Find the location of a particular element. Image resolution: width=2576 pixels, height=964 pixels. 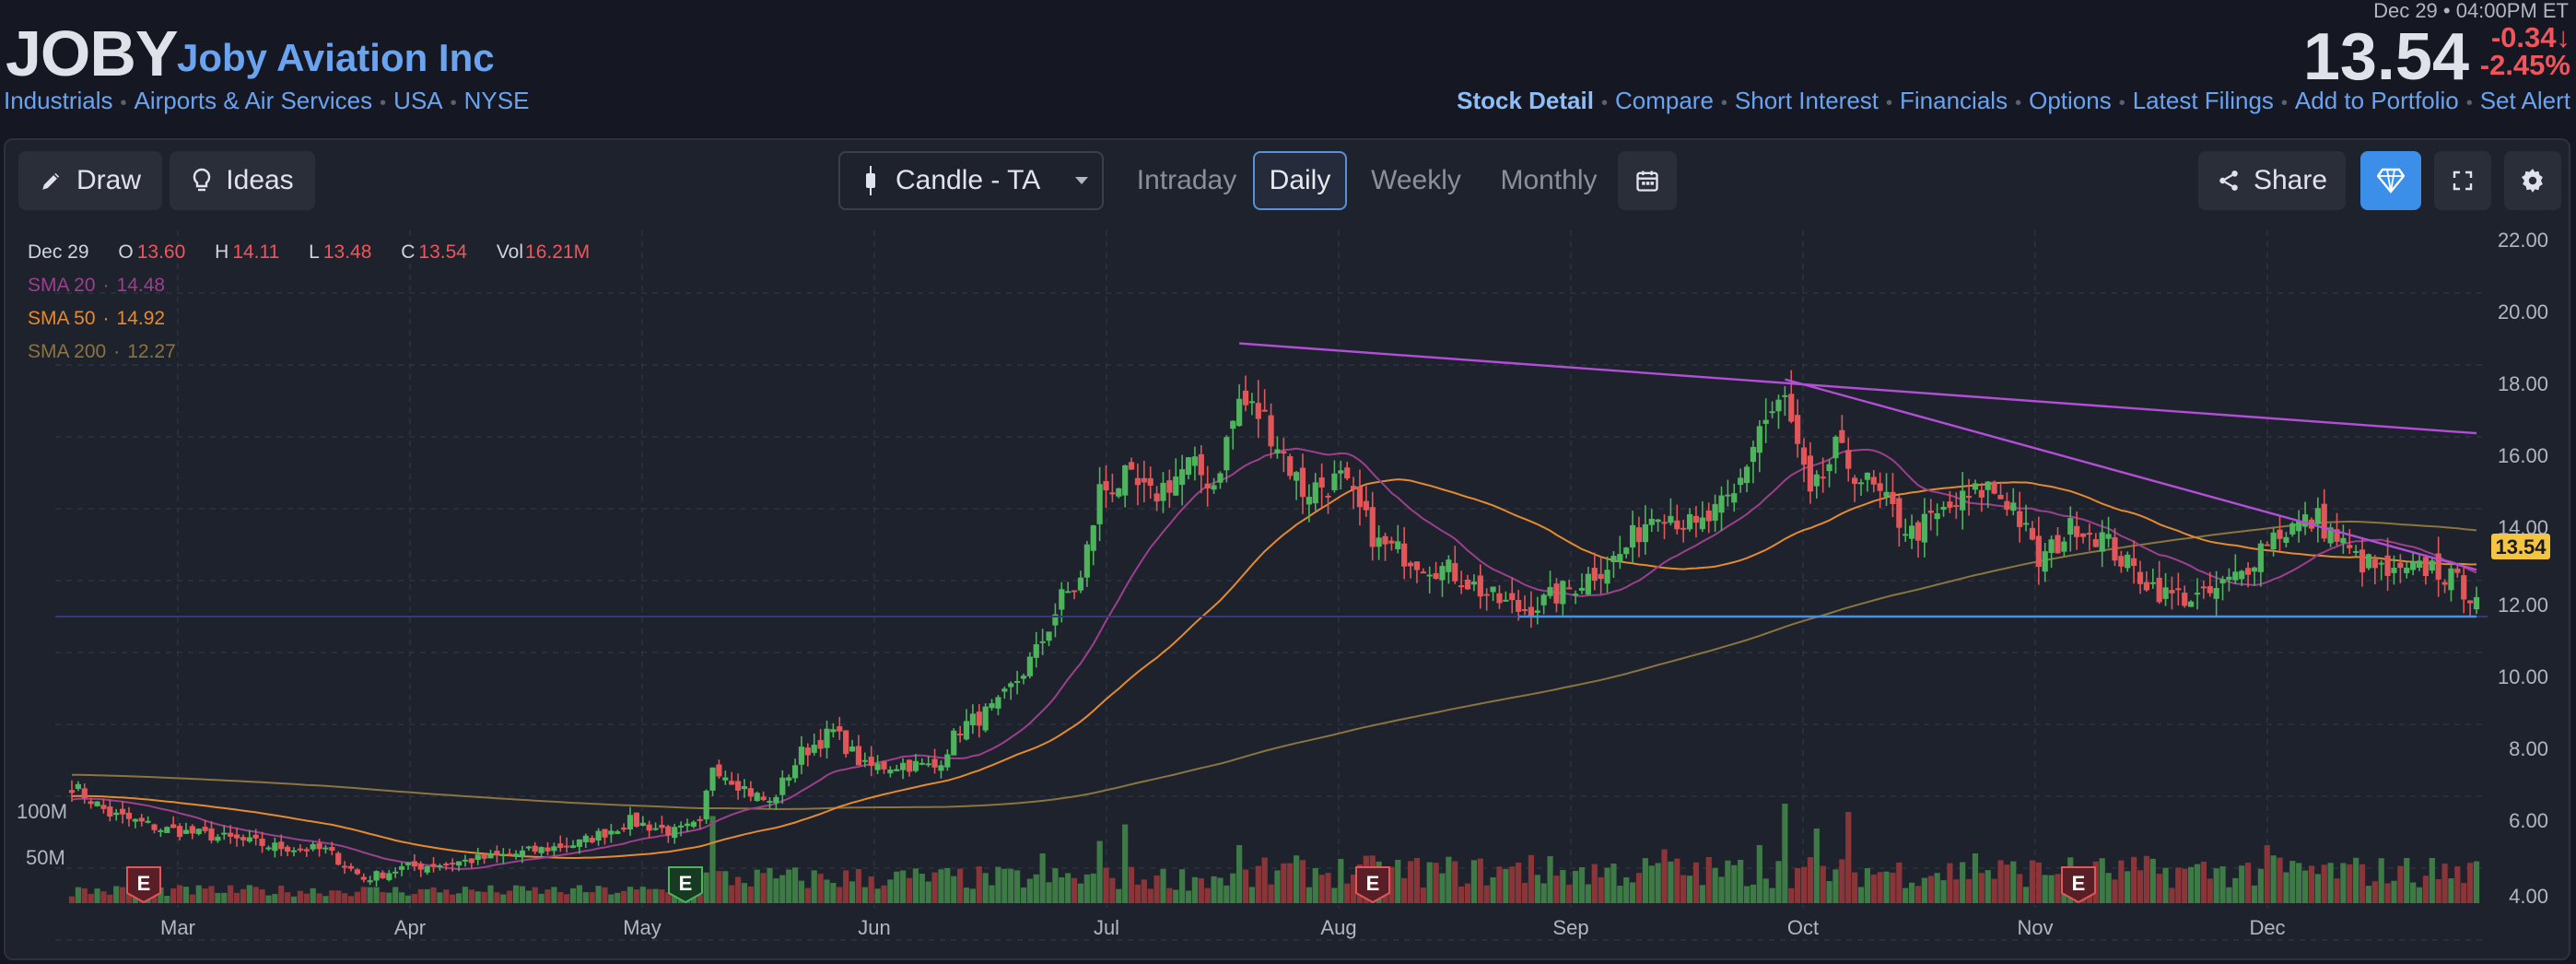

tag-exchange: NYSE is located at coordinates (496, 100).